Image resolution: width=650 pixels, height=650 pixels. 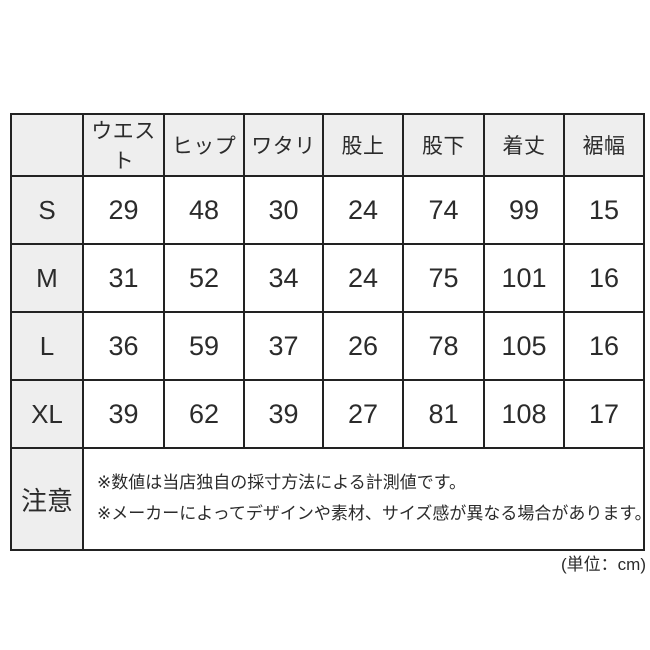 What do you see at coordinates (47, 499) in the screenshot?
I see `note-label: 注意` at bounding box center [47, 499].